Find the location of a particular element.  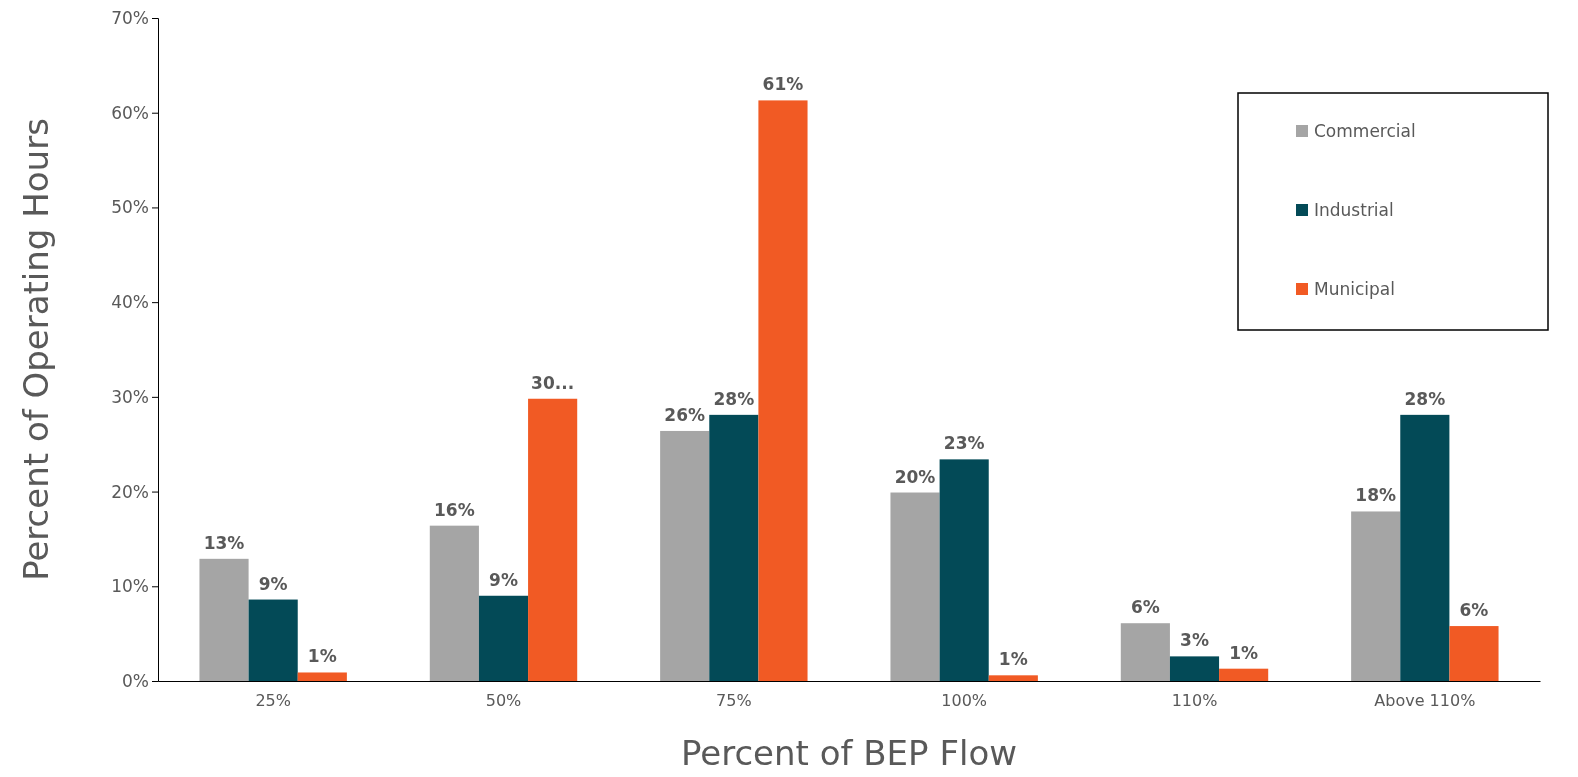

x-axis-title: Percent of BEP Flow is located at coordinates (849, 753).